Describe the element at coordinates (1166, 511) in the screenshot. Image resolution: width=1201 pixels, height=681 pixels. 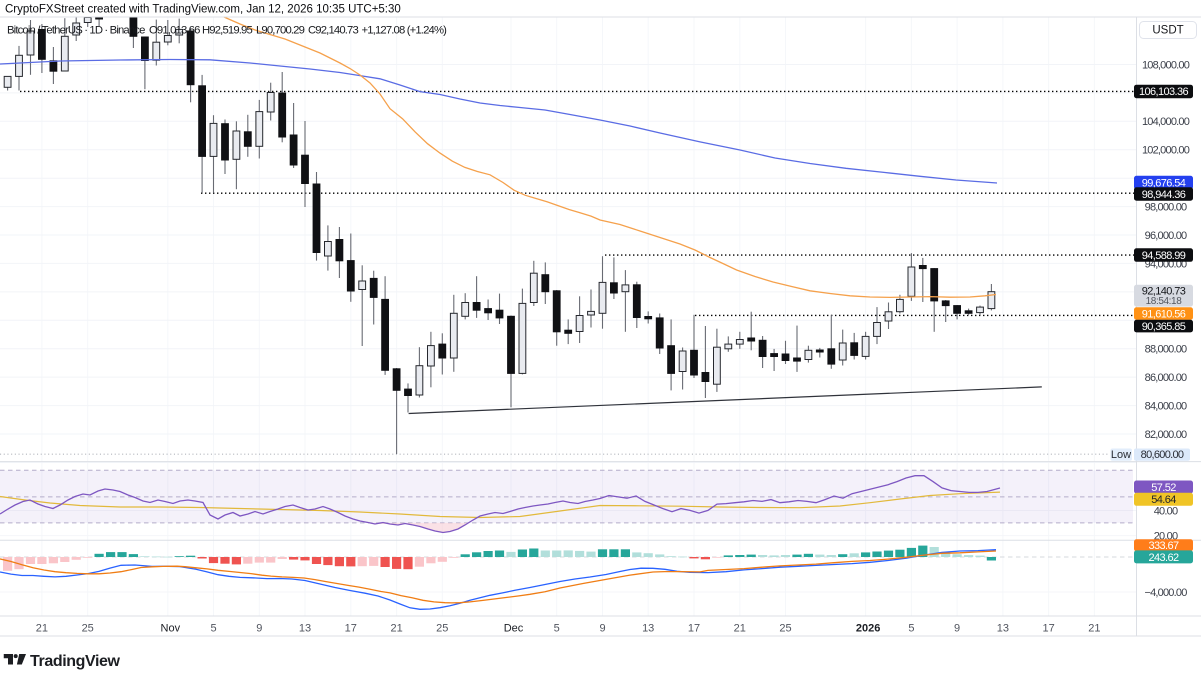
I see `svg-text: 40.00` at that location.